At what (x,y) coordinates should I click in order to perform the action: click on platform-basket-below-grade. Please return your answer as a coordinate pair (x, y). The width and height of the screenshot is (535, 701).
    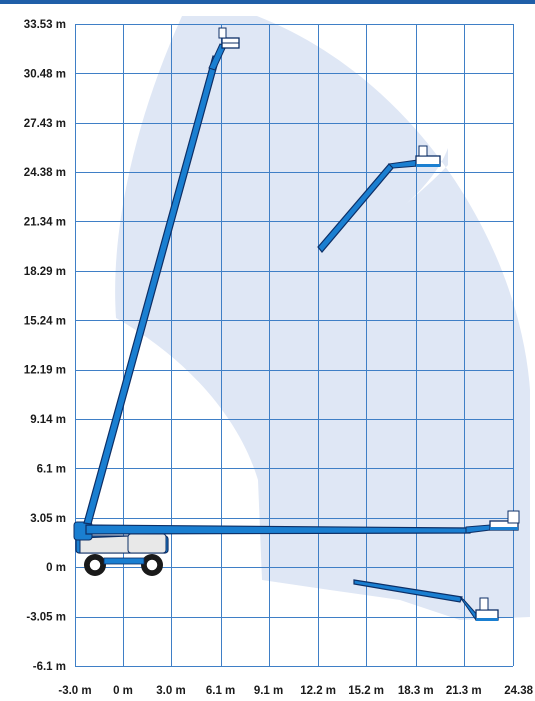
    Looking at the image, I should click on (487, 609).